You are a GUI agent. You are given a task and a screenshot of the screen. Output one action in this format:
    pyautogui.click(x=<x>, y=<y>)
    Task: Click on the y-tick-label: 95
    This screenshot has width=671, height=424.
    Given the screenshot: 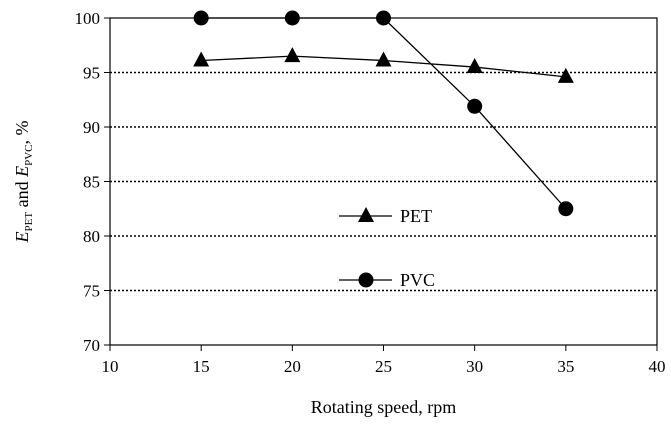 What is the action you would take?
    pyautogui.click(x=91, y=73)
    